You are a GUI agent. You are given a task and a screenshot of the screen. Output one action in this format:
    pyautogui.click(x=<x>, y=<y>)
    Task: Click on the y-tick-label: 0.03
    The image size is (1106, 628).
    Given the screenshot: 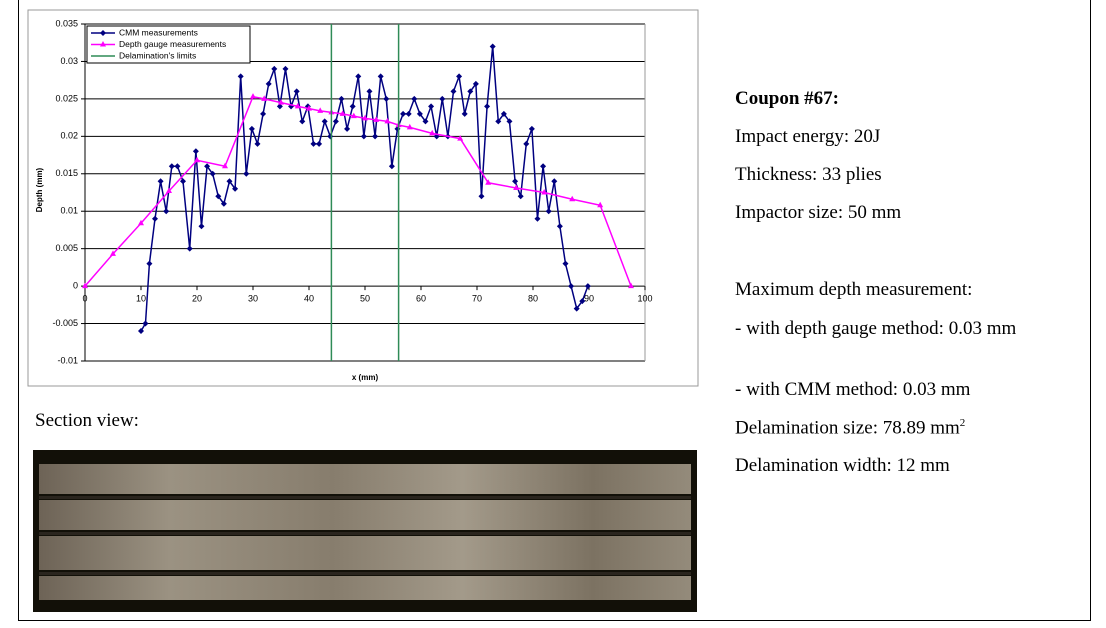 What is the action you would take?
    pyautogui.click(x=69, y=61)
    